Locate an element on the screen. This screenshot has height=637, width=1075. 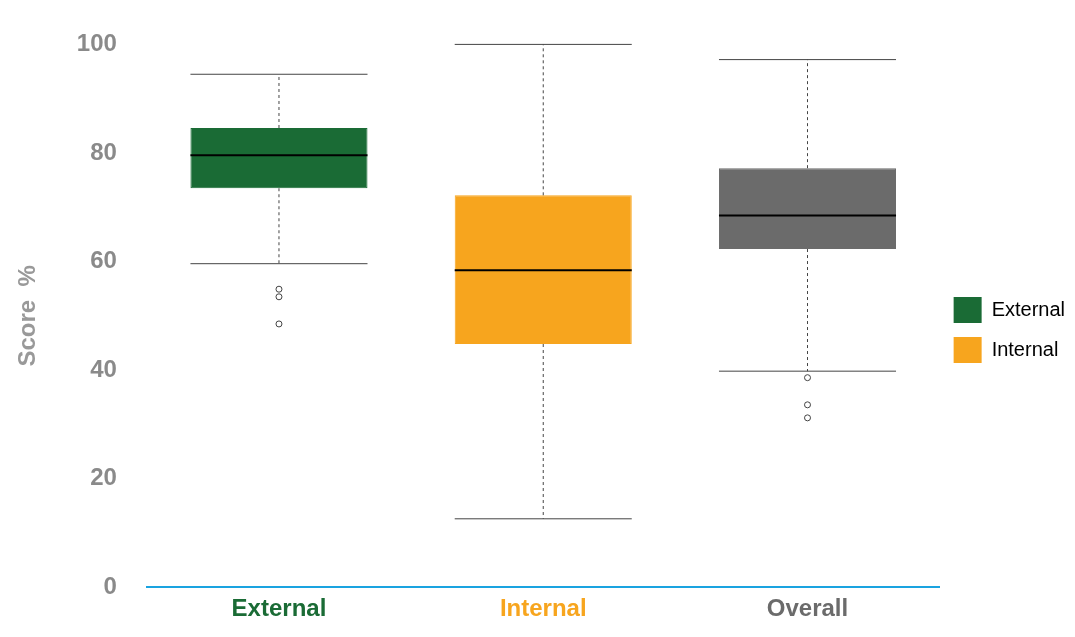
y-tick-label: 40 is located at coordinates (103, 368).